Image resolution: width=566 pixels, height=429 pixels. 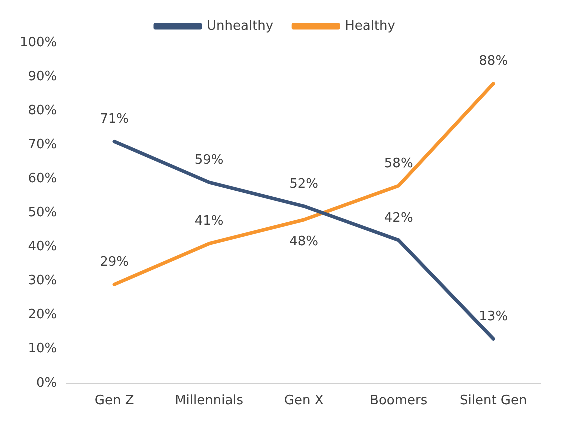 What do you see at coordinates (493, 62) in the screenshot?
I see `data-label: 88%` at bounding box center [493, 62].